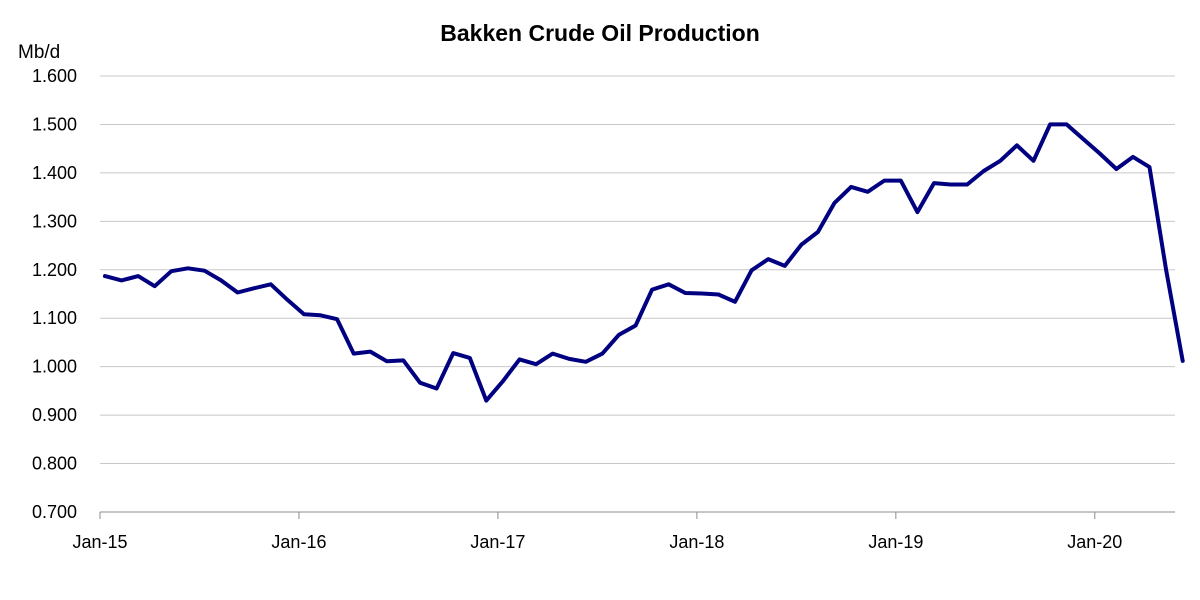  I want to click on x-tick-label: Jan-16, so click(298, 542).